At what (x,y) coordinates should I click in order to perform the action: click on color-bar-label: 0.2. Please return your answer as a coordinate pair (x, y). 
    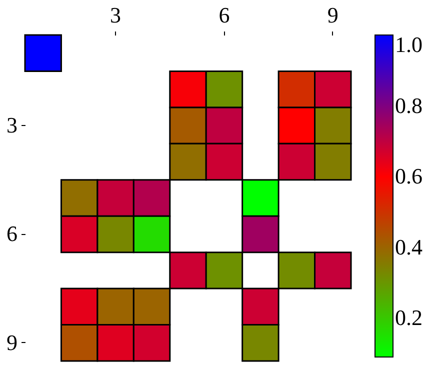
    Looking at the image, I should click on (408, 317).